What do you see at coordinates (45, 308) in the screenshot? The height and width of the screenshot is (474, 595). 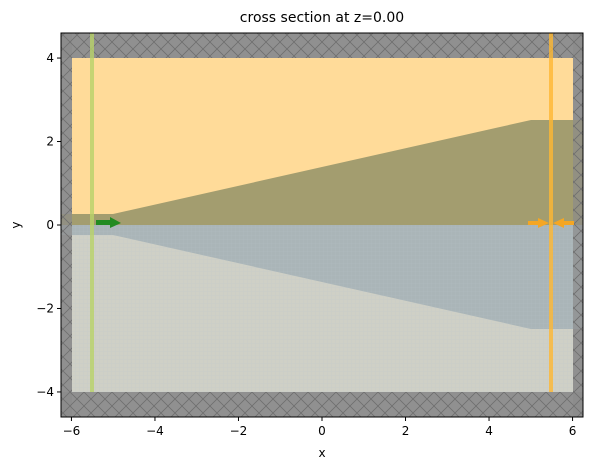 I see `y-tick-label: −2` at bounding box center [45, 308].